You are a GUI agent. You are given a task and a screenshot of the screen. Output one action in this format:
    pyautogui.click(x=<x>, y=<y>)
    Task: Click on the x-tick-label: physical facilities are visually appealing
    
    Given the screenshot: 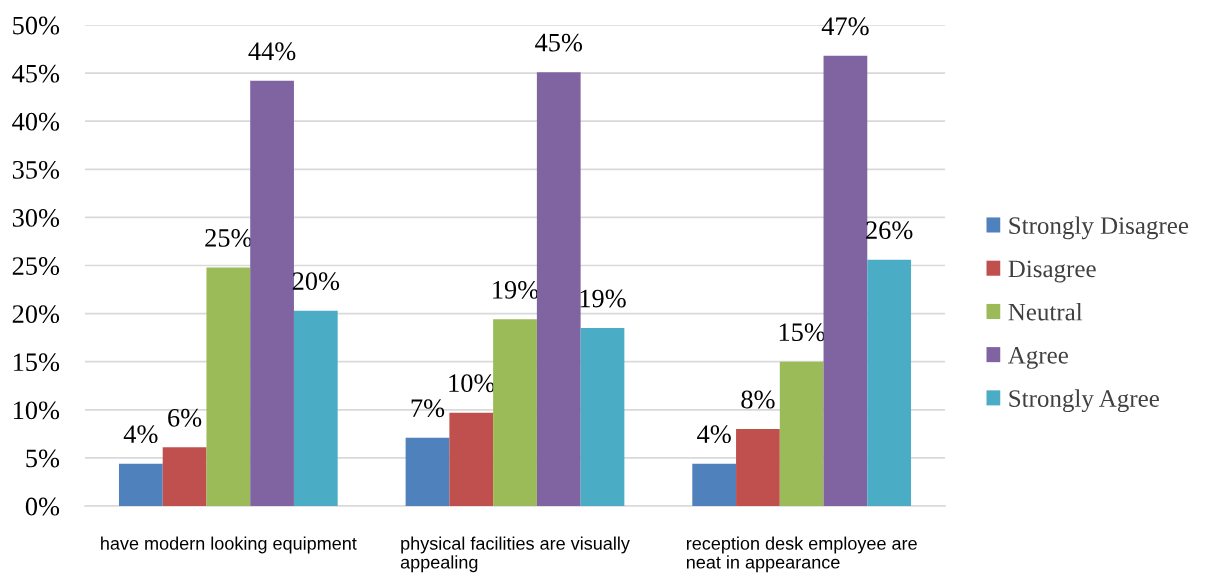 What is the action you would take?
    pyautogui.click(x=515, y=554)
    